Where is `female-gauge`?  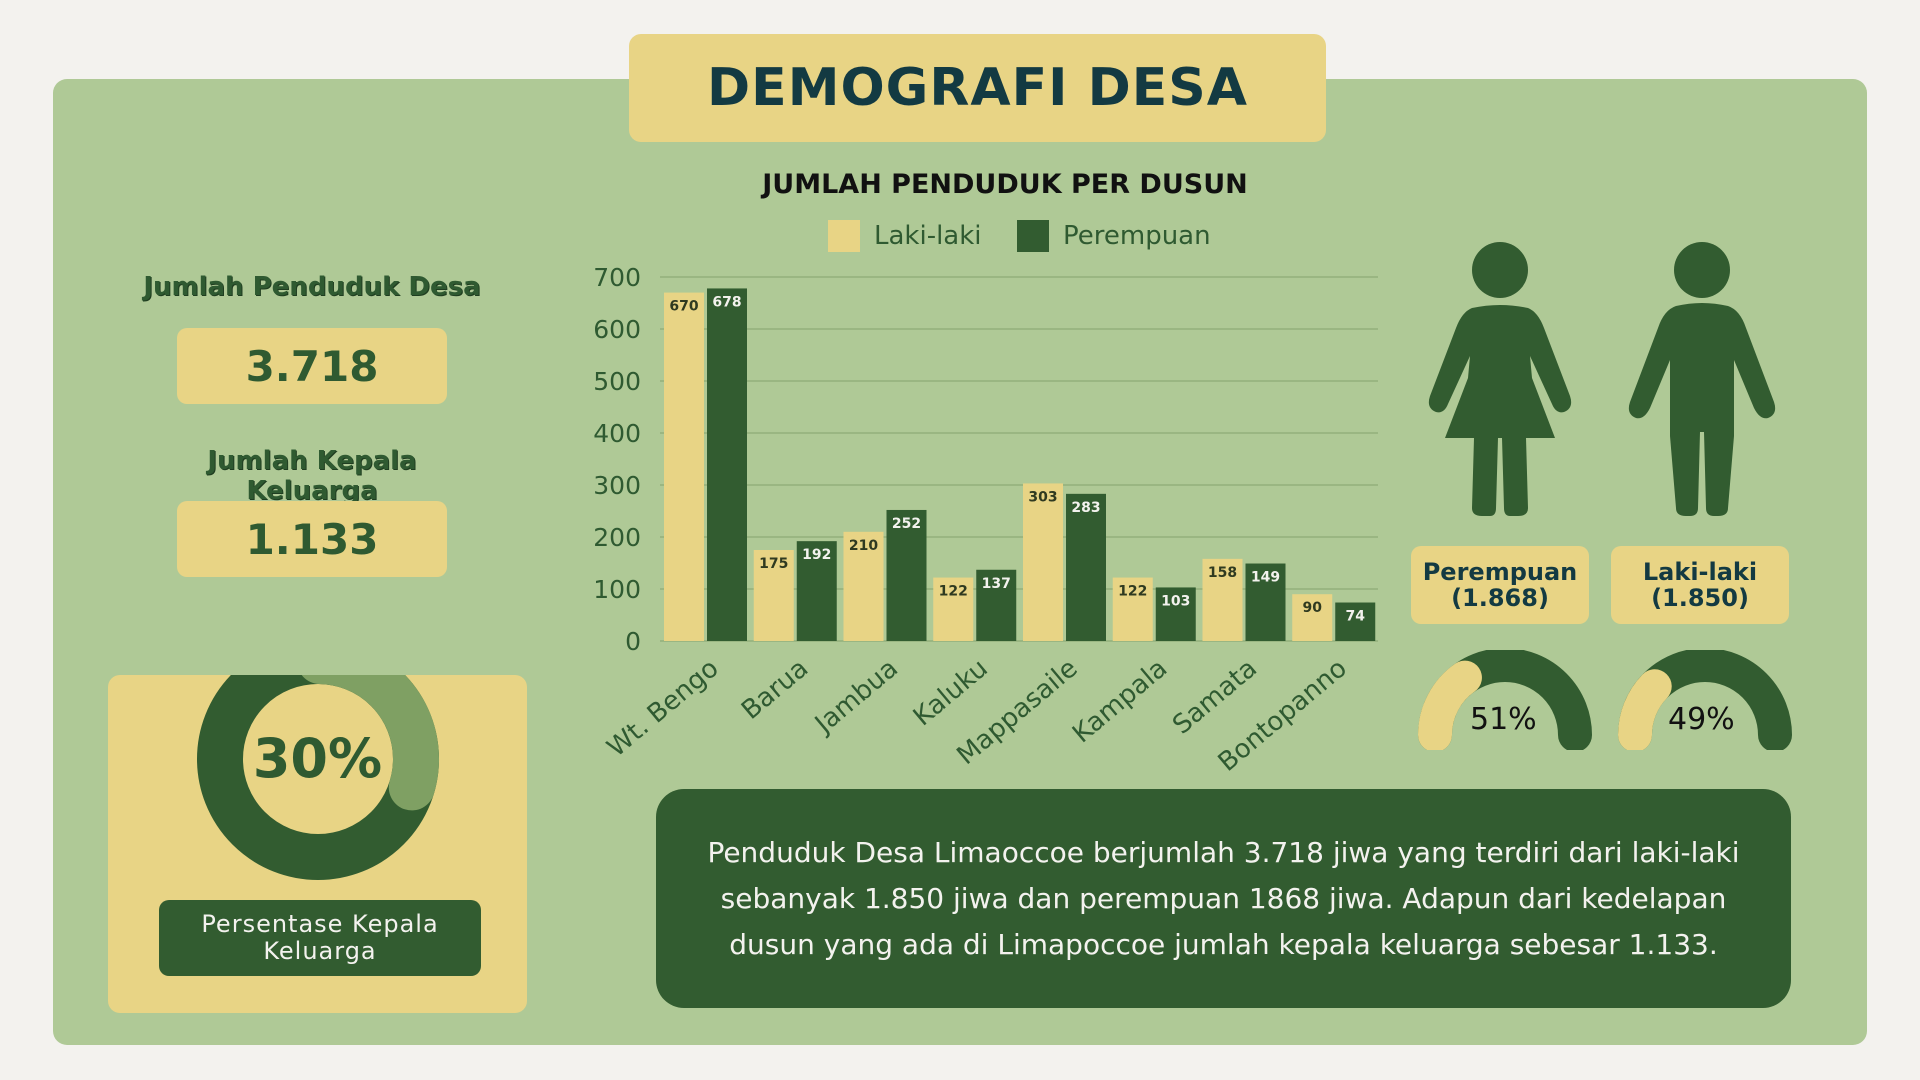
female-gauge is located at coordinates (1505, 700).